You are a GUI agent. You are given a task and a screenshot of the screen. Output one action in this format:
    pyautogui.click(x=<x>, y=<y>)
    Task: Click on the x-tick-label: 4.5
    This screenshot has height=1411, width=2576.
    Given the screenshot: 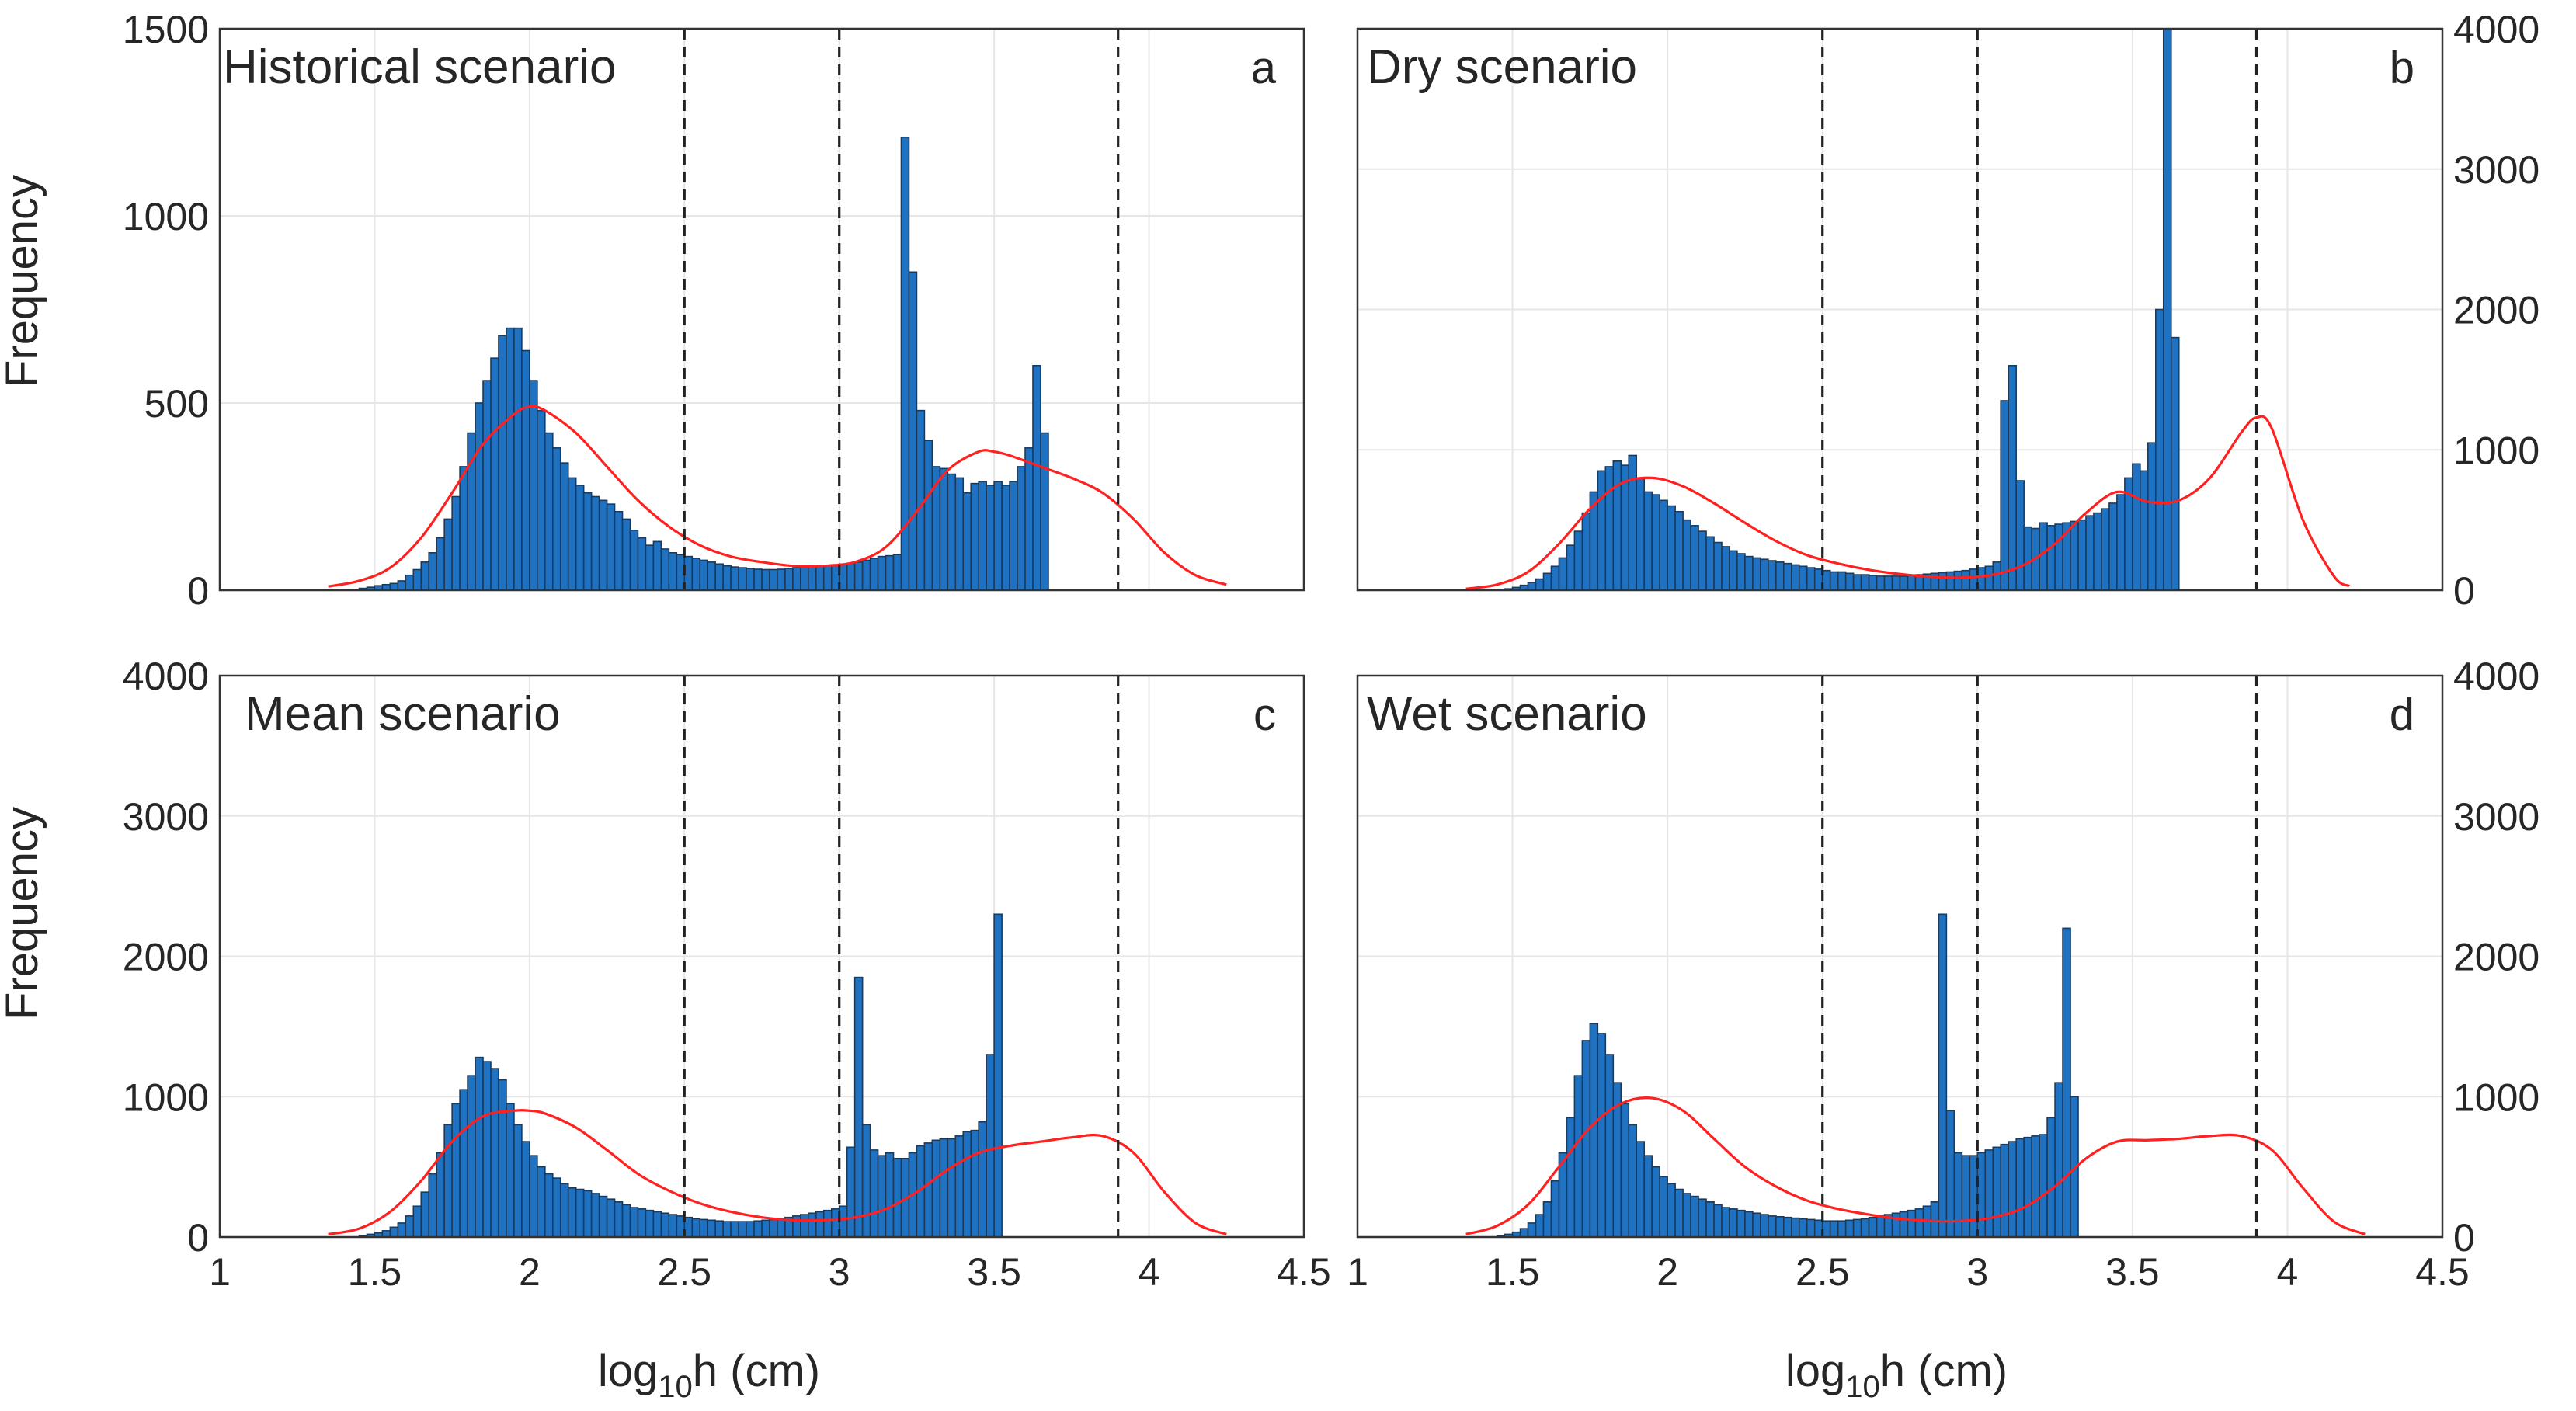 What is the action you would take?
    pyautogui.click(x=1304, y=1272)
    